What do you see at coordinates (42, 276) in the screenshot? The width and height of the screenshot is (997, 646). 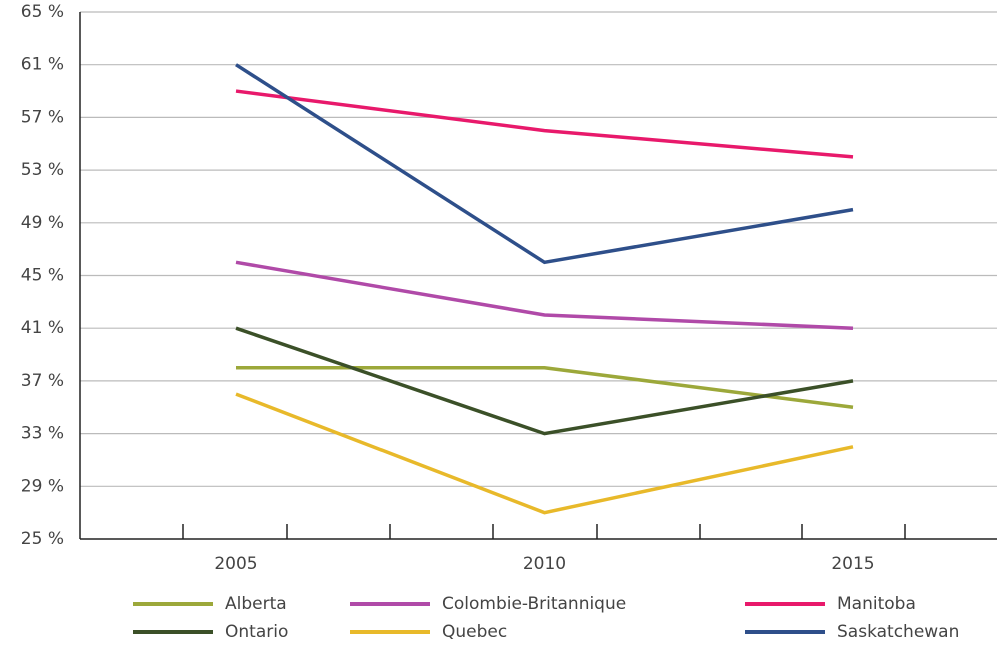 I see `y-tick-label: 45 %` at bounding box center [42, 276].